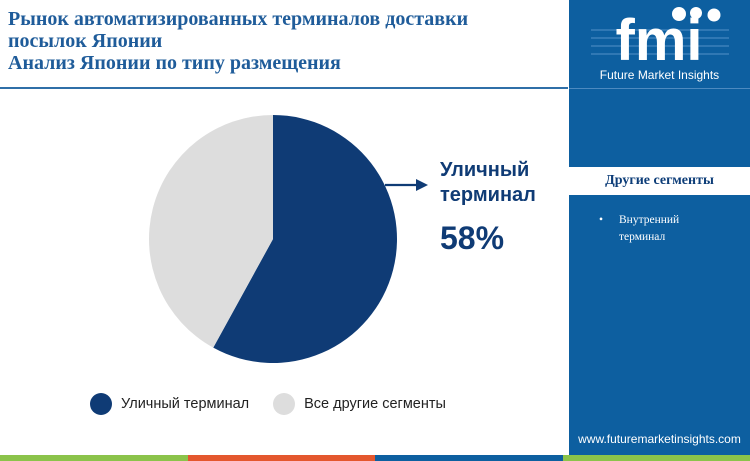 The image size is (750, 461). I want to click on chart-legend: Уличный терминал Все другие сегменты, so click(280, 404).